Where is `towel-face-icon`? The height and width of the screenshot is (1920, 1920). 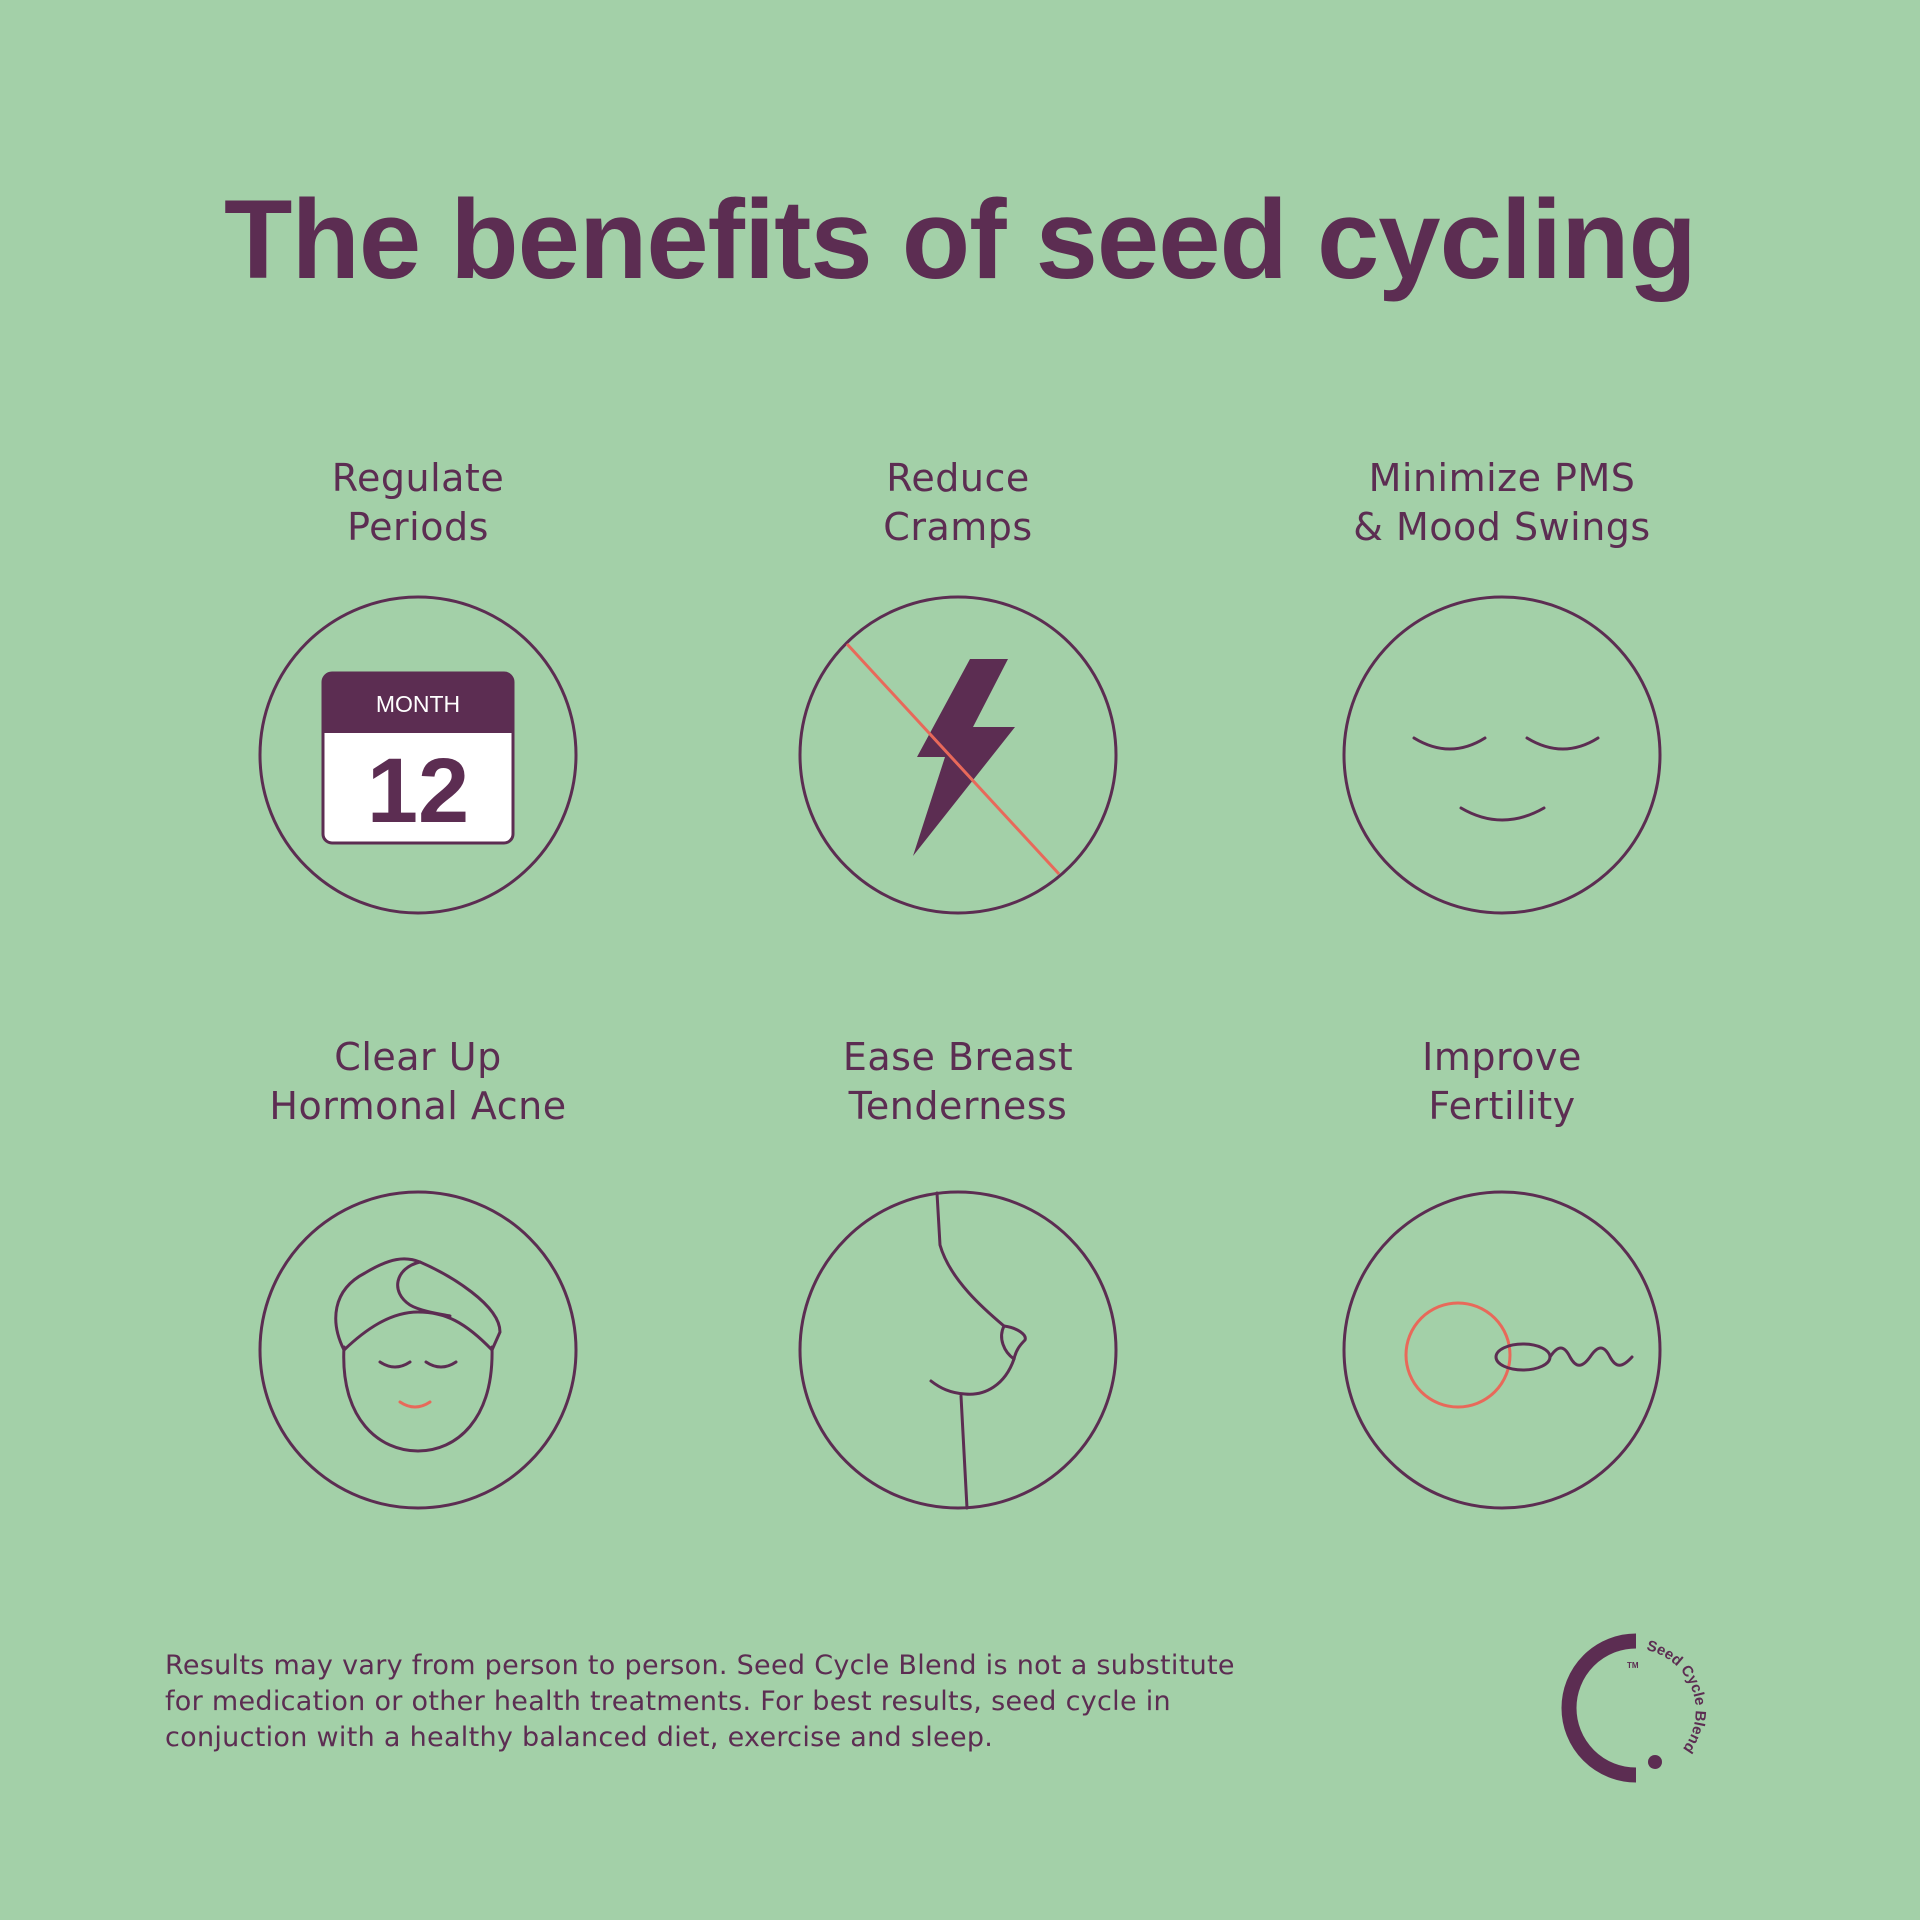 towel-face-icon is located at coordinates (418, 1355).